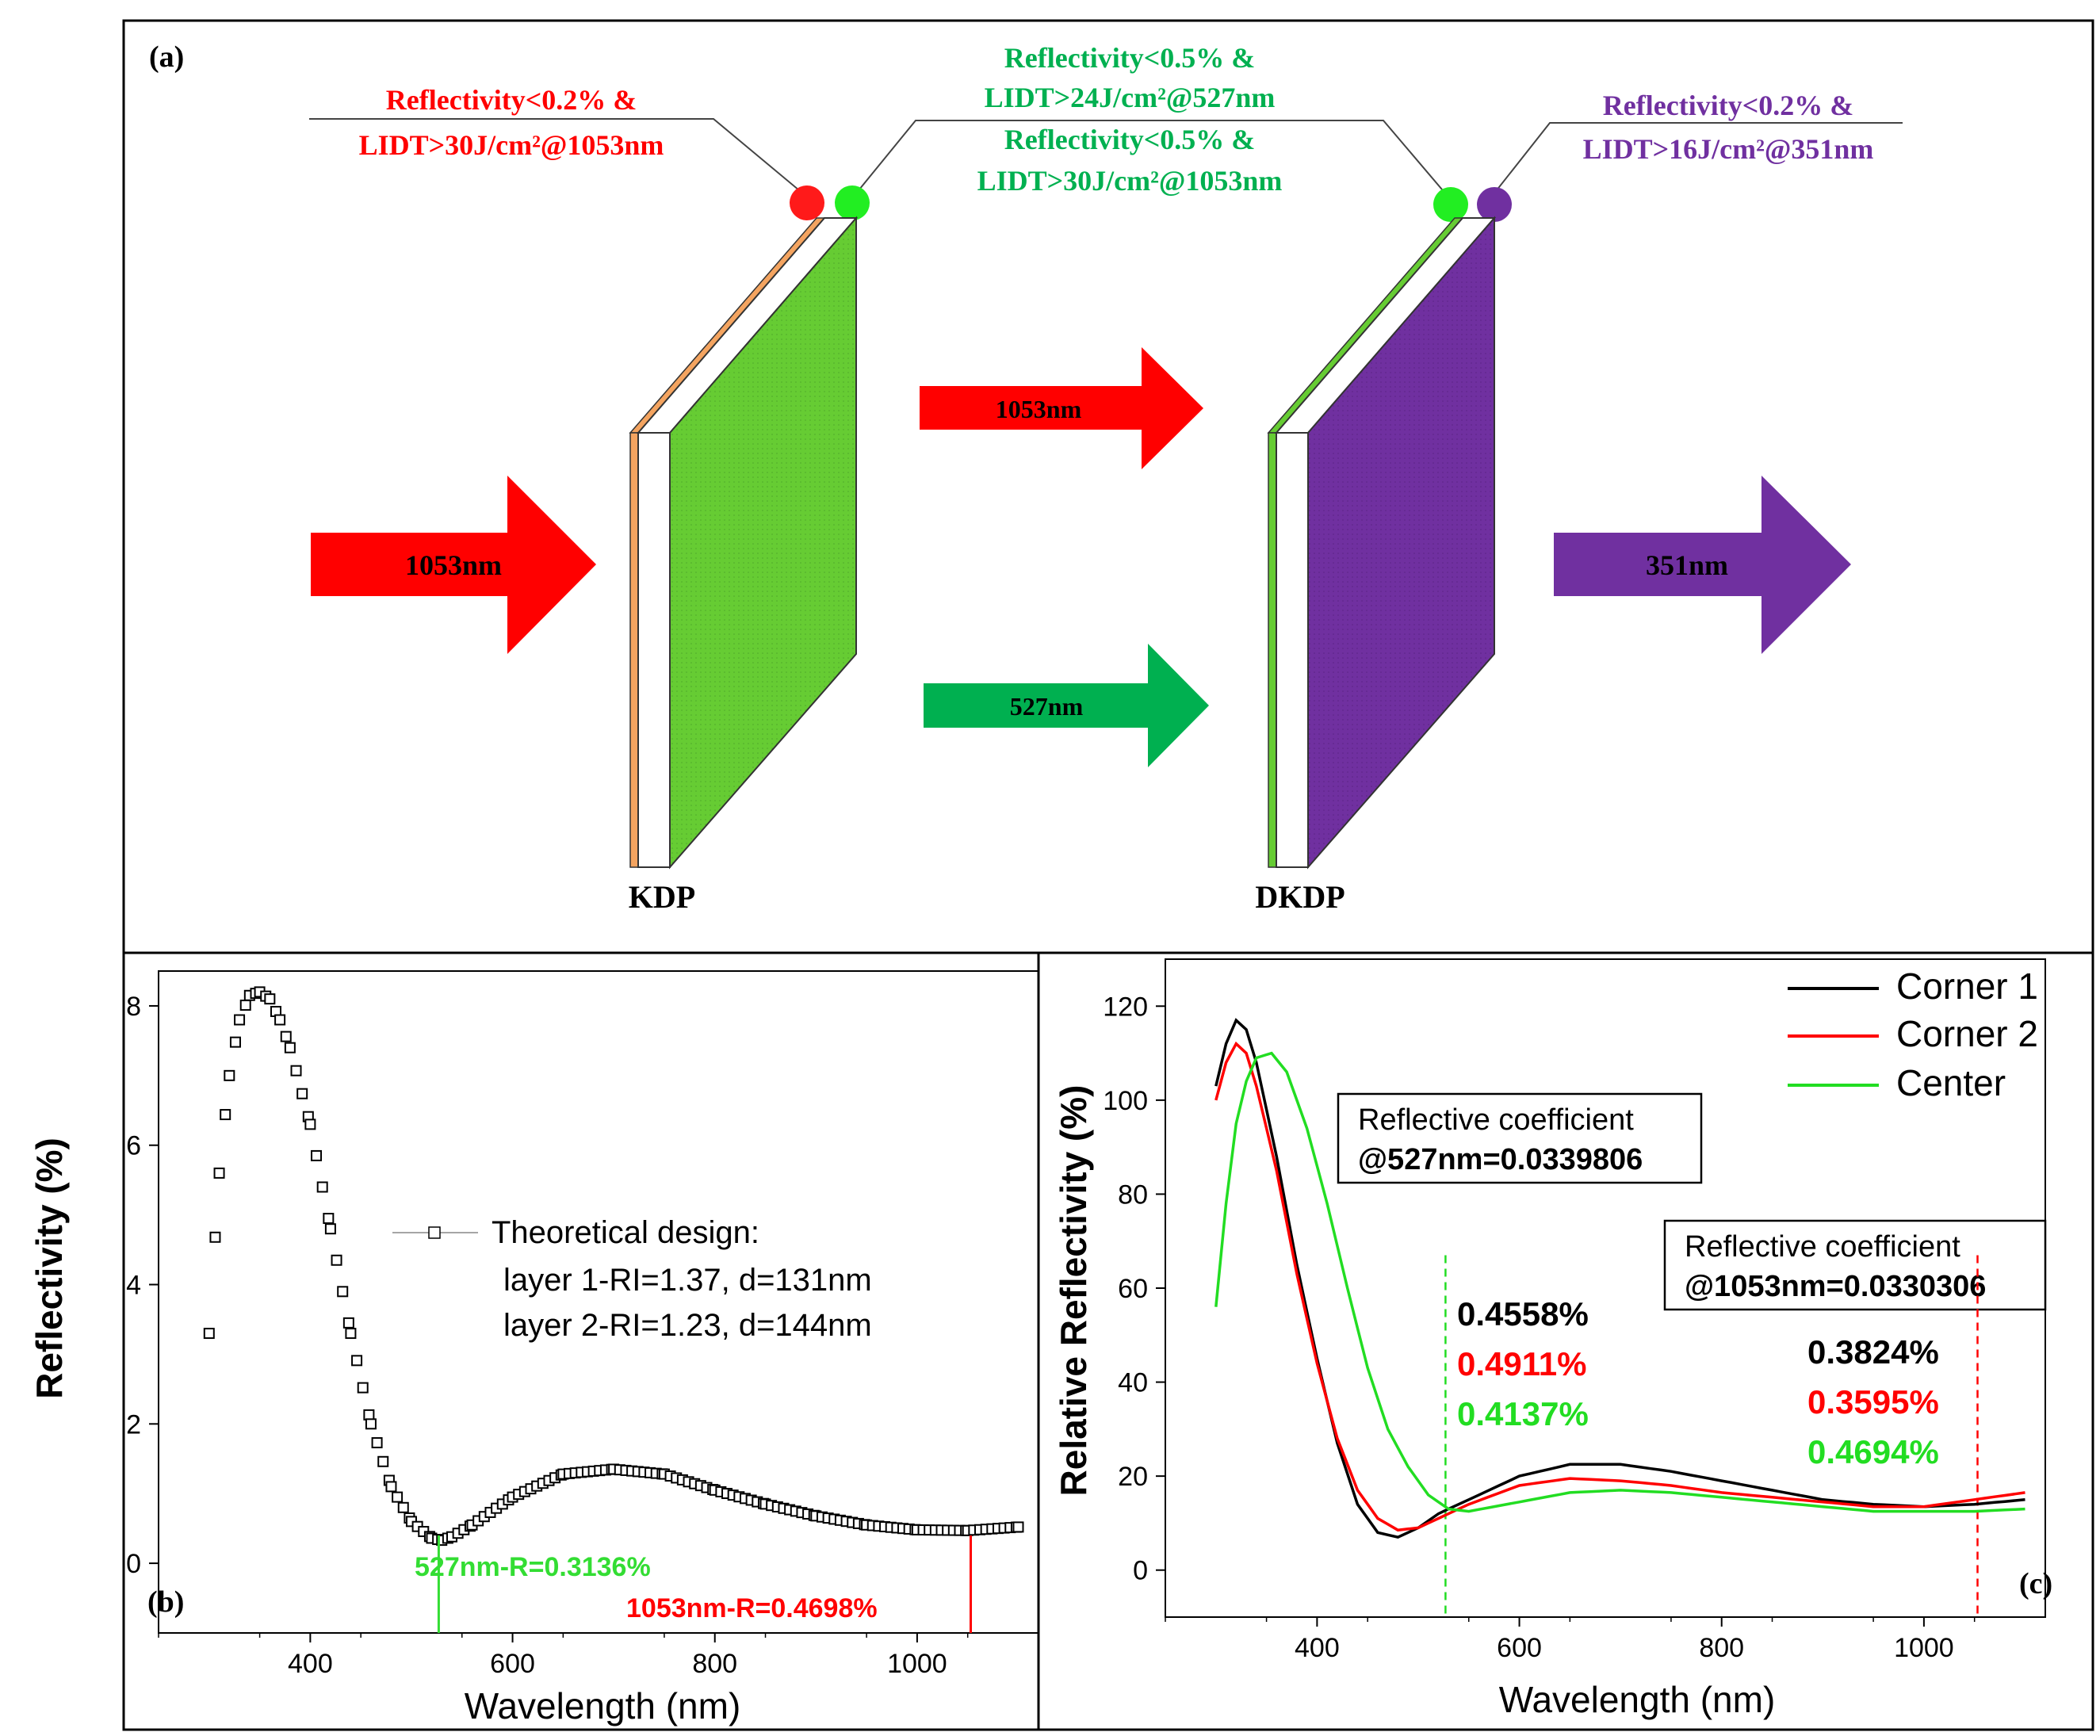 The image size is (2100, 1736). I want to click on c-527-corner1: 0.4558%, so click(1523, 1314).